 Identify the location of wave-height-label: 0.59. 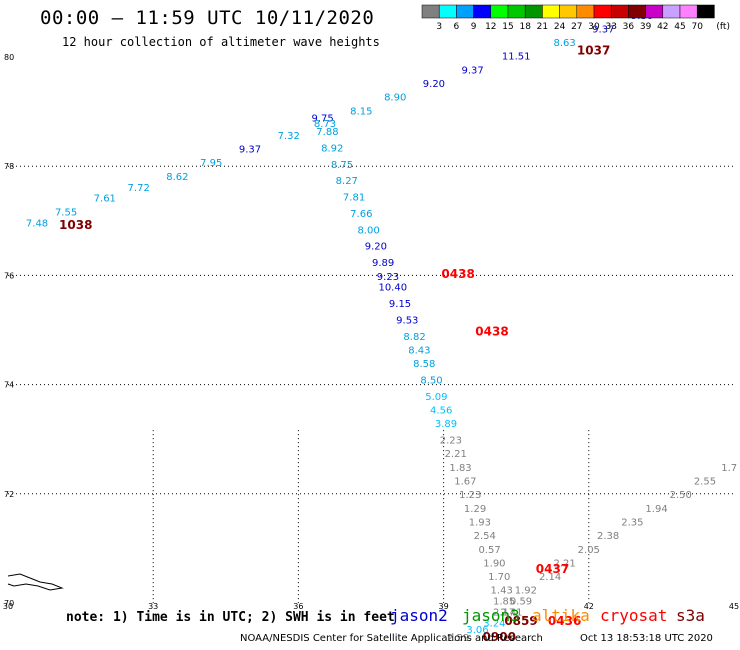
(521, 602).